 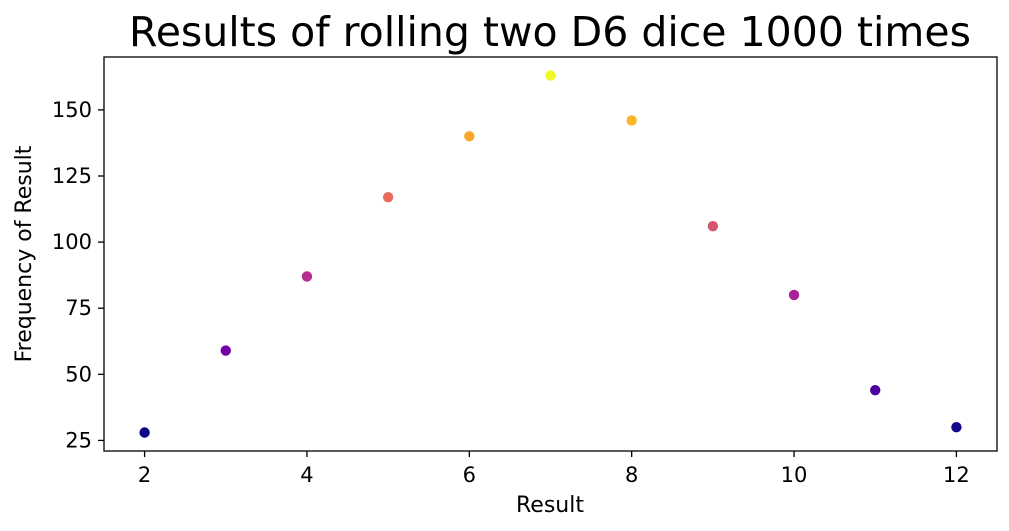 I want to click on x-tick-label: 10, so click(x=794, y=475).